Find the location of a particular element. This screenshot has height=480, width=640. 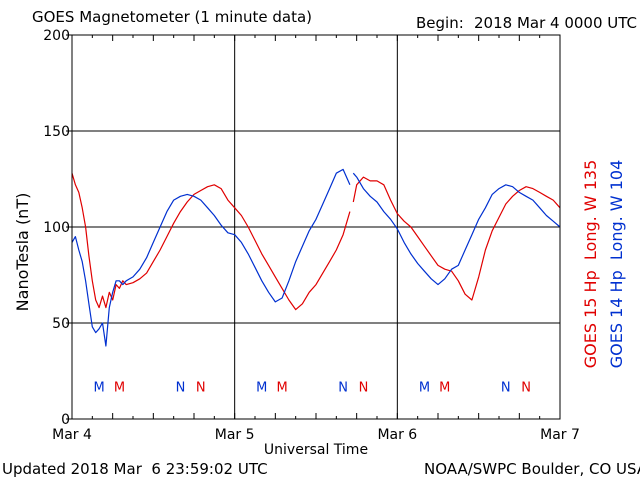

x-tick-label: Mar 5 is located at coordinates (235, 435).